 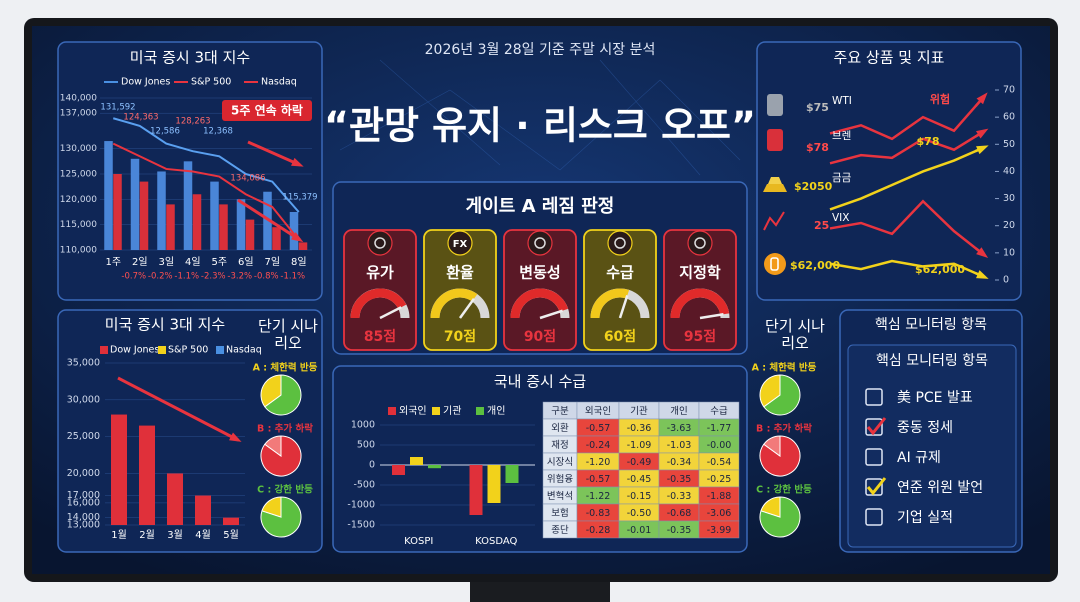 What do you see at coordinates (700, 273) in the screenshot?
I see `gauge-label: 지정학` at bounding box center [700, 273].